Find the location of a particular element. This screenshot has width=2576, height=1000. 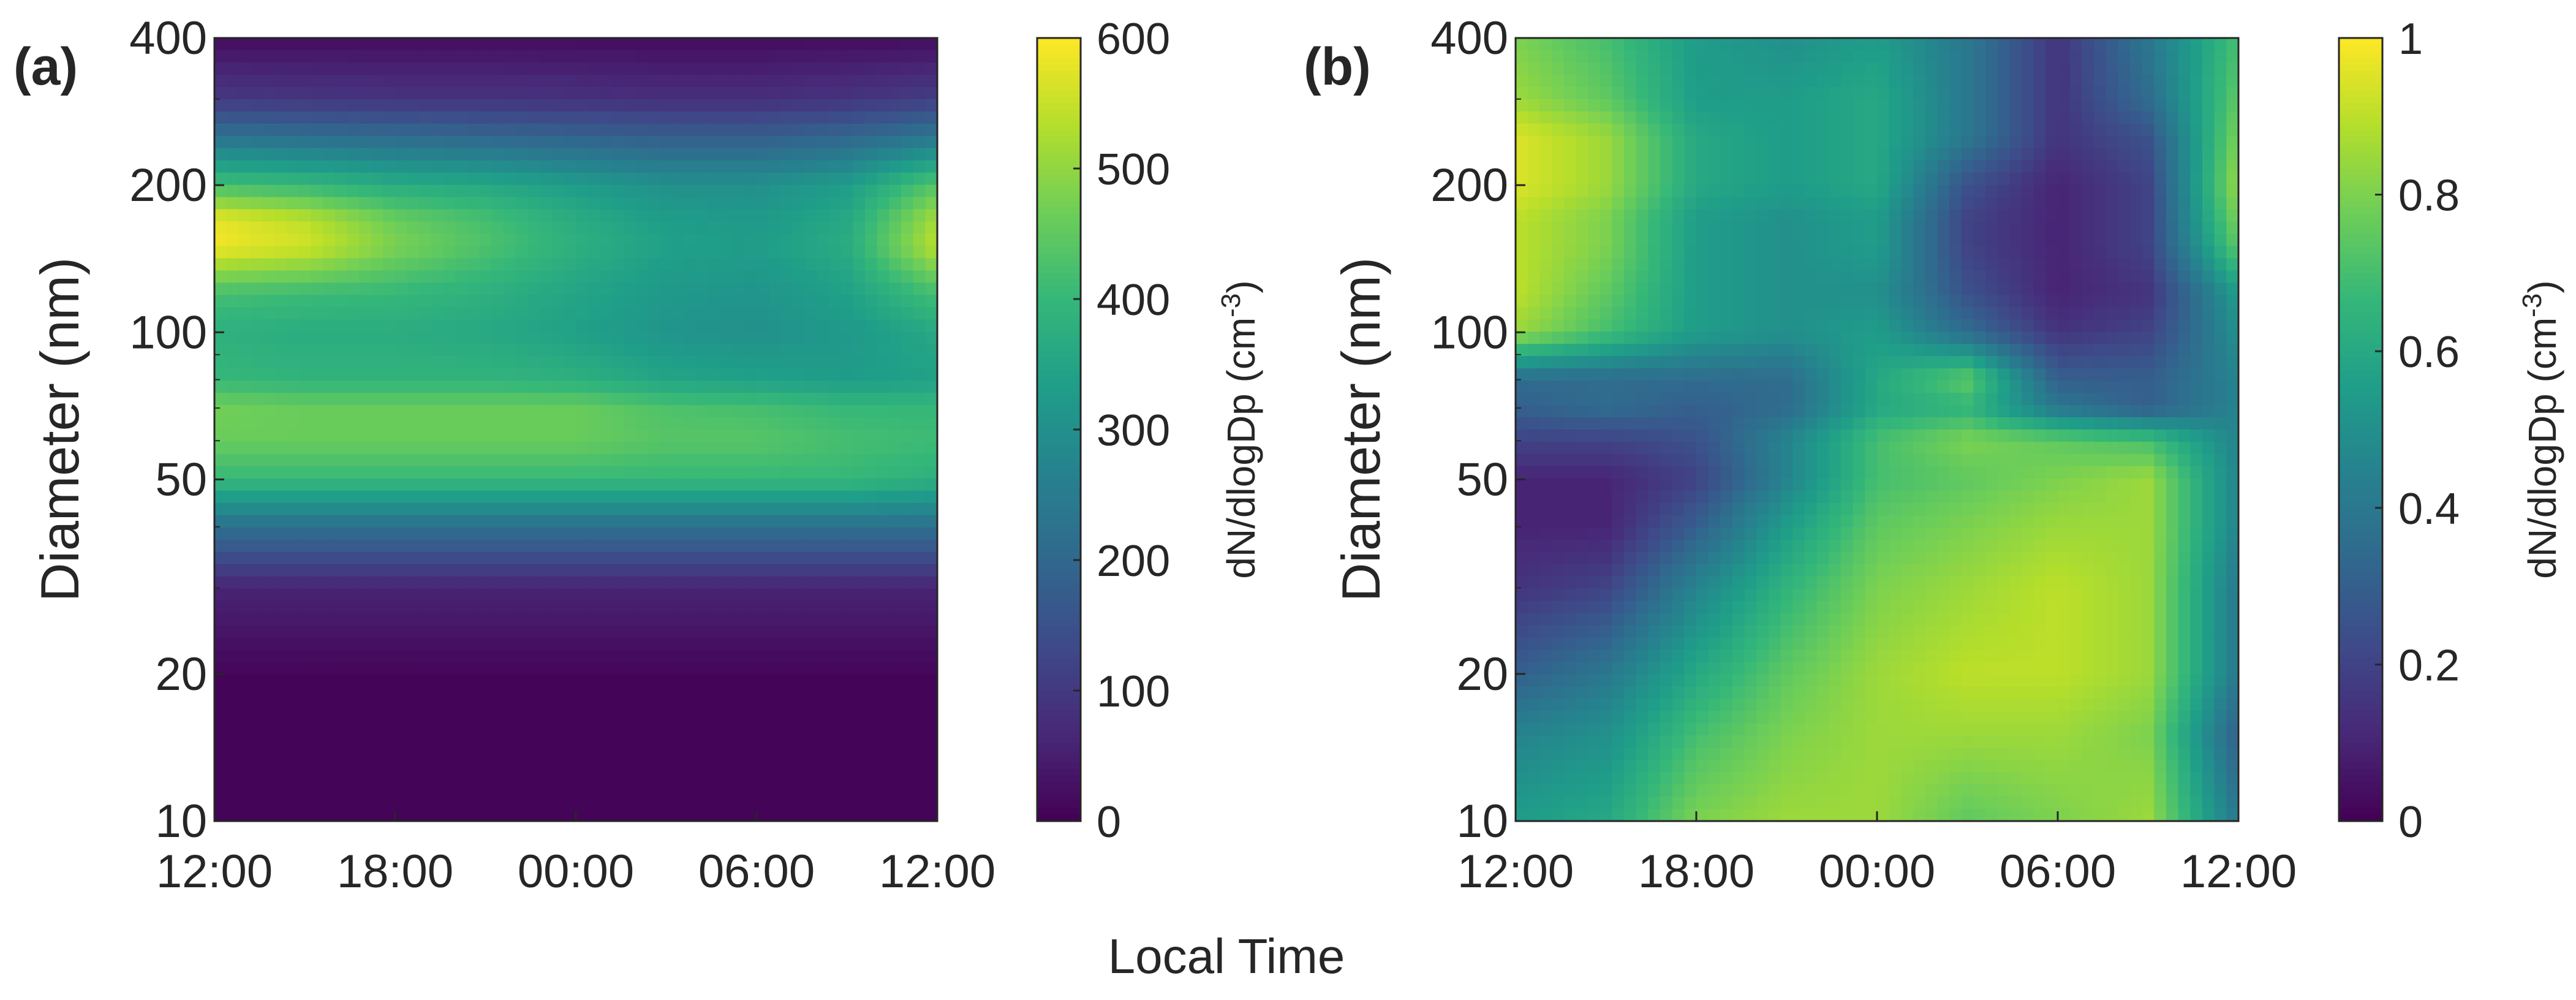

colorbar-label-end-a: ) is located at coordinates (1241, 286).